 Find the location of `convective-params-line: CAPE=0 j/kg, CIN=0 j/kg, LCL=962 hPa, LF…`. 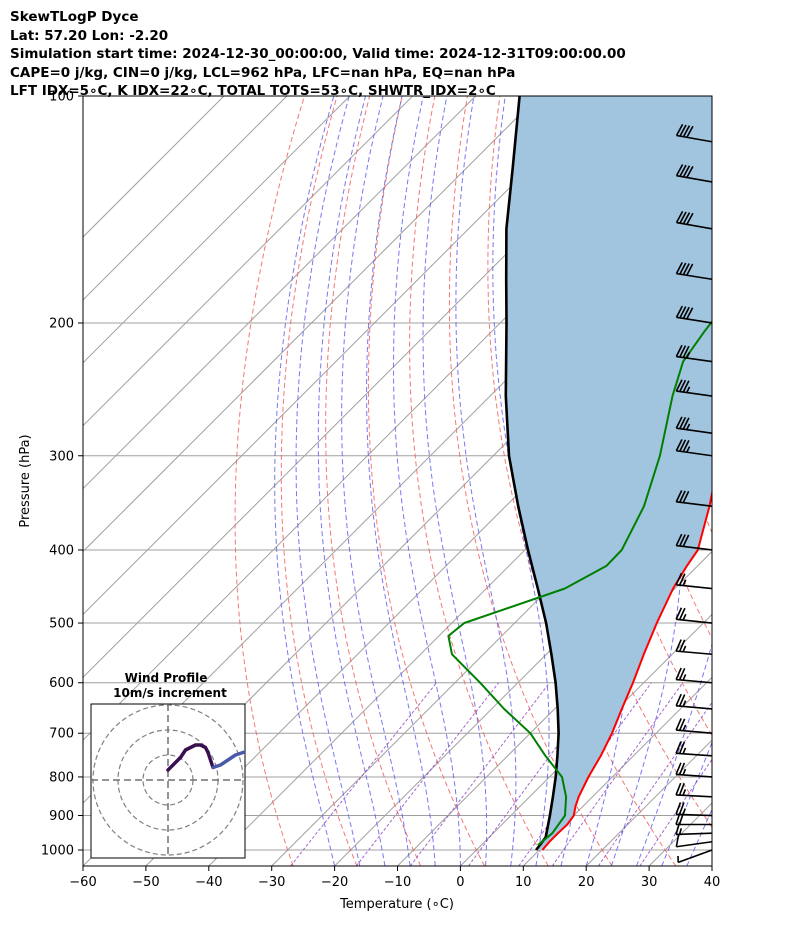

convective-params-line: CAPE=0 j/kg, CIN=0 j/kg, LCL=962 hPa, LF… is located at coordinates (263, 72).